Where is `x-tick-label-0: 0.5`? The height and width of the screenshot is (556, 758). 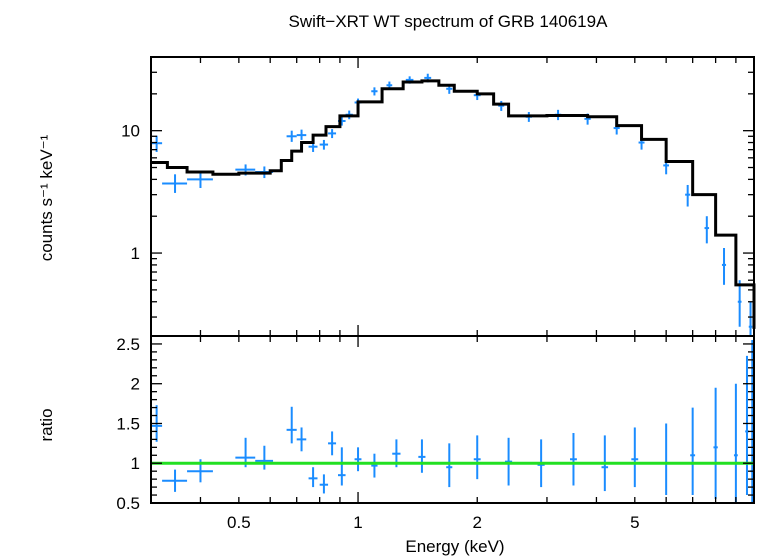 x-tick-label-0: 0.5 is located at coordinates (239, 522).